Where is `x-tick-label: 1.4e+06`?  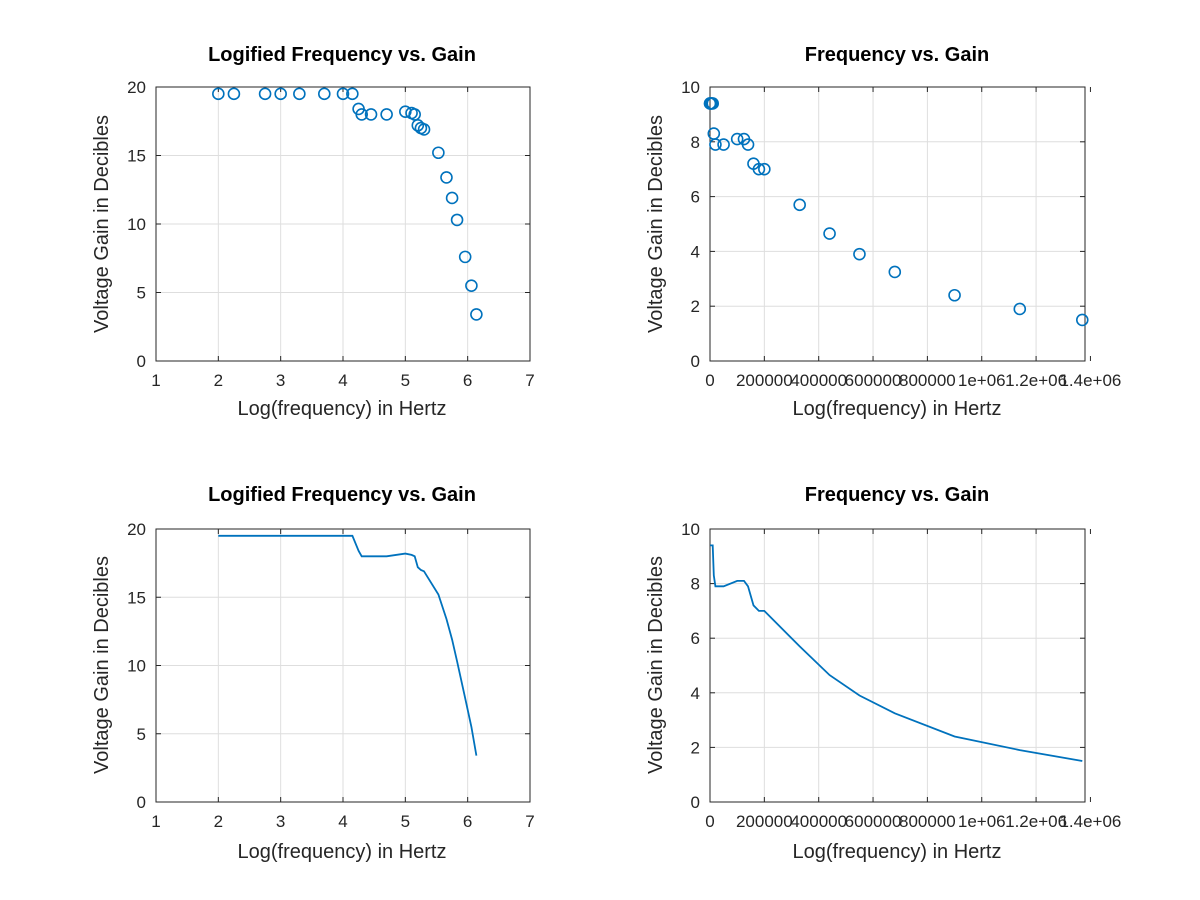
x-tick-label: 1.4e+06 is located at coordinates (1090, 380).